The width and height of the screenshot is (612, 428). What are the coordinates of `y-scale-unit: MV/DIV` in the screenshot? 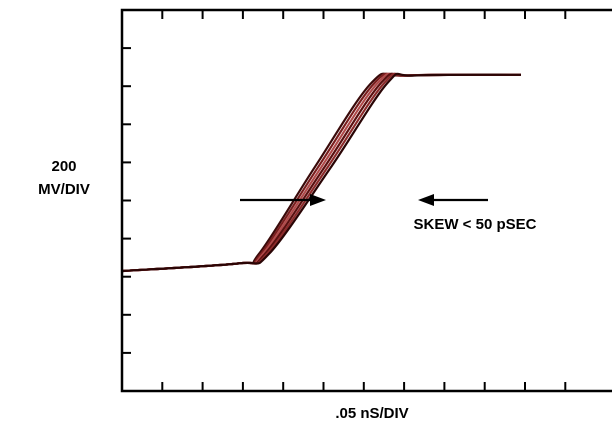 It's located at (64, 189).